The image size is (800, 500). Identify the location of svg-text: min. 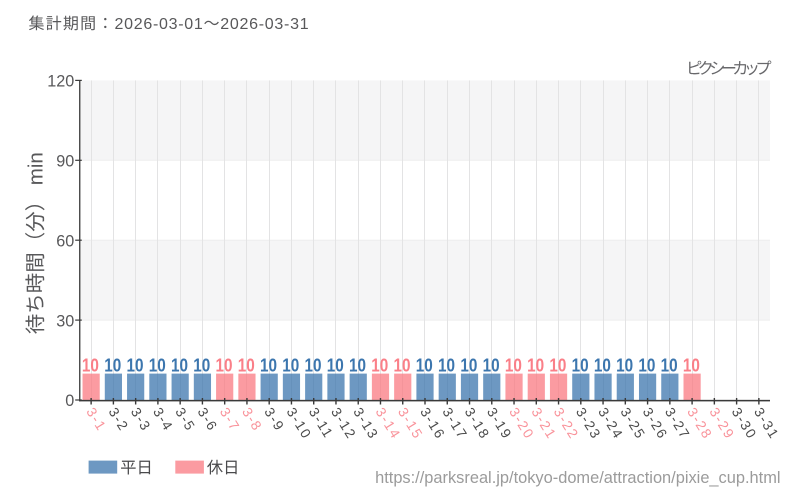
(36, 168).